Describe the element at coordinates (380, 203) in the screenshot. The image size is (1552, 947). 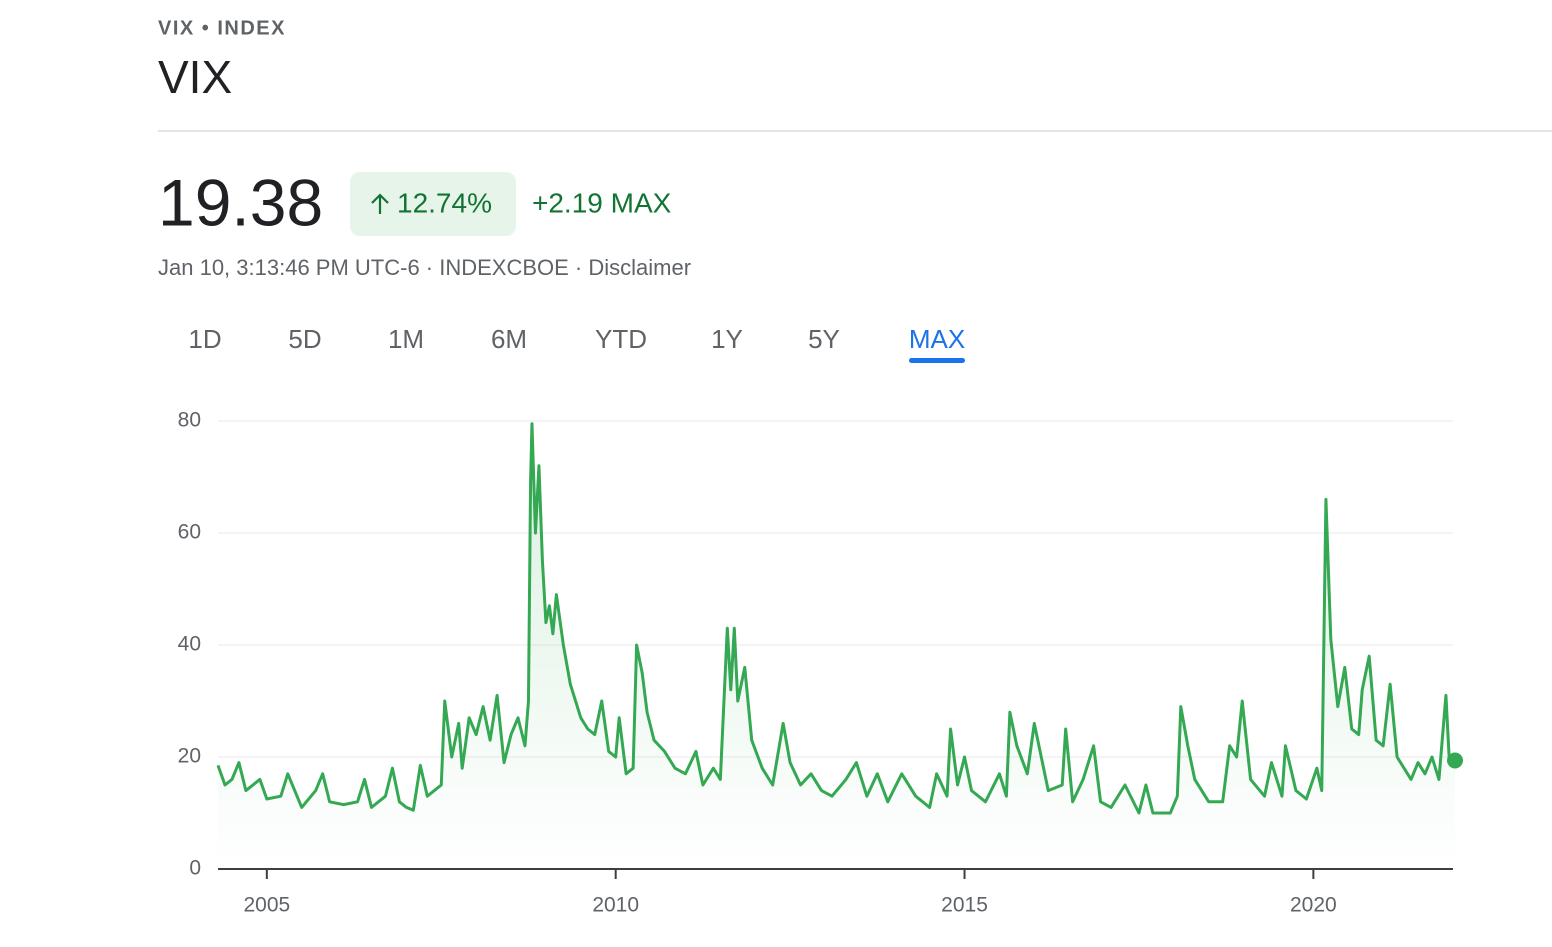
I see `up-arrow` at that location.